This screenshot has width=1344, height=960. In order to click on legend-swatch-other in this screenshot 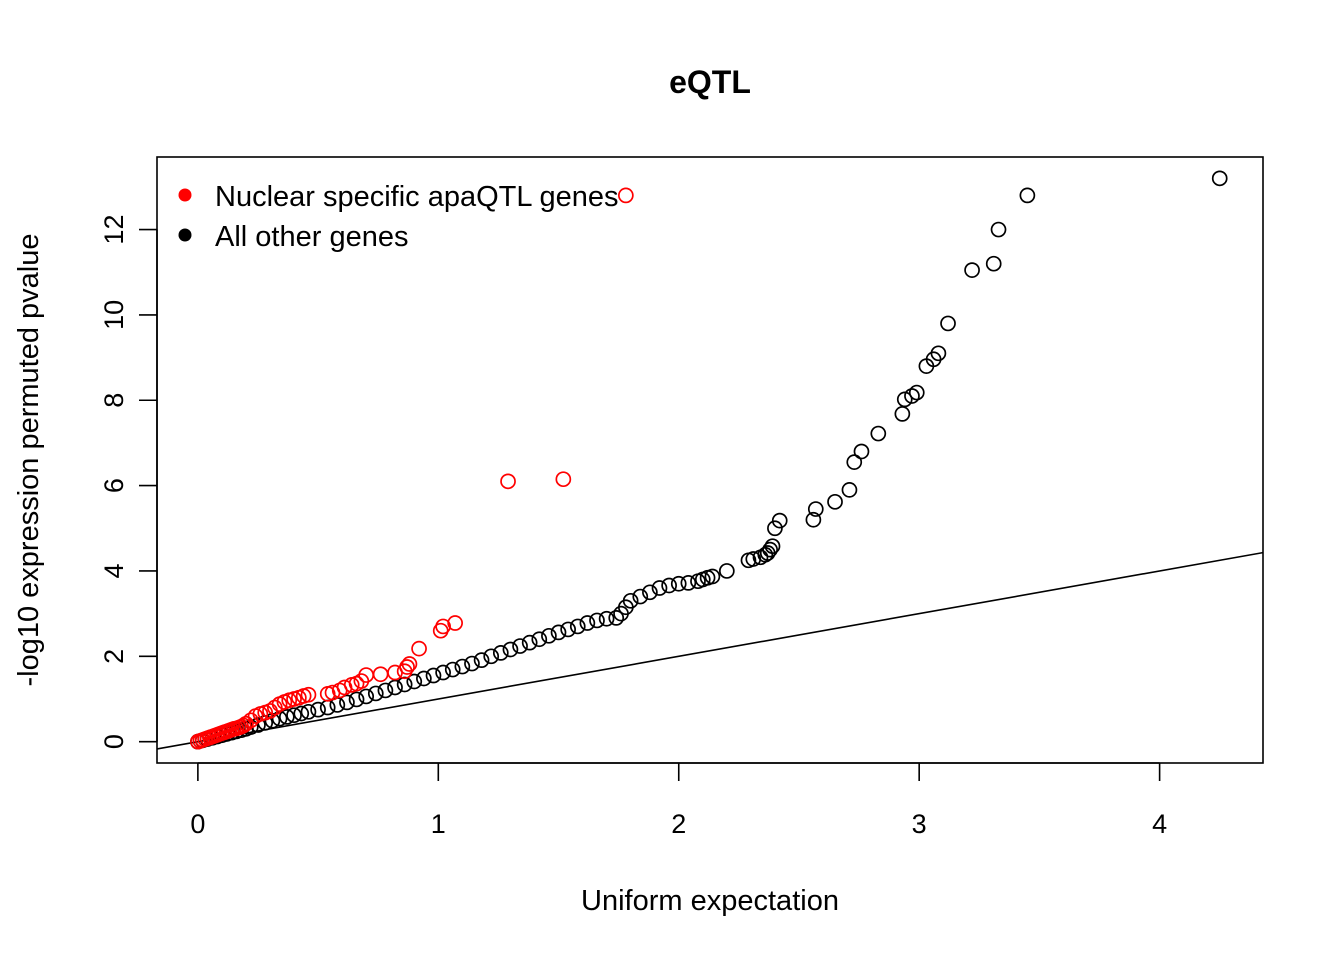, I will do `click(185, 235)`.